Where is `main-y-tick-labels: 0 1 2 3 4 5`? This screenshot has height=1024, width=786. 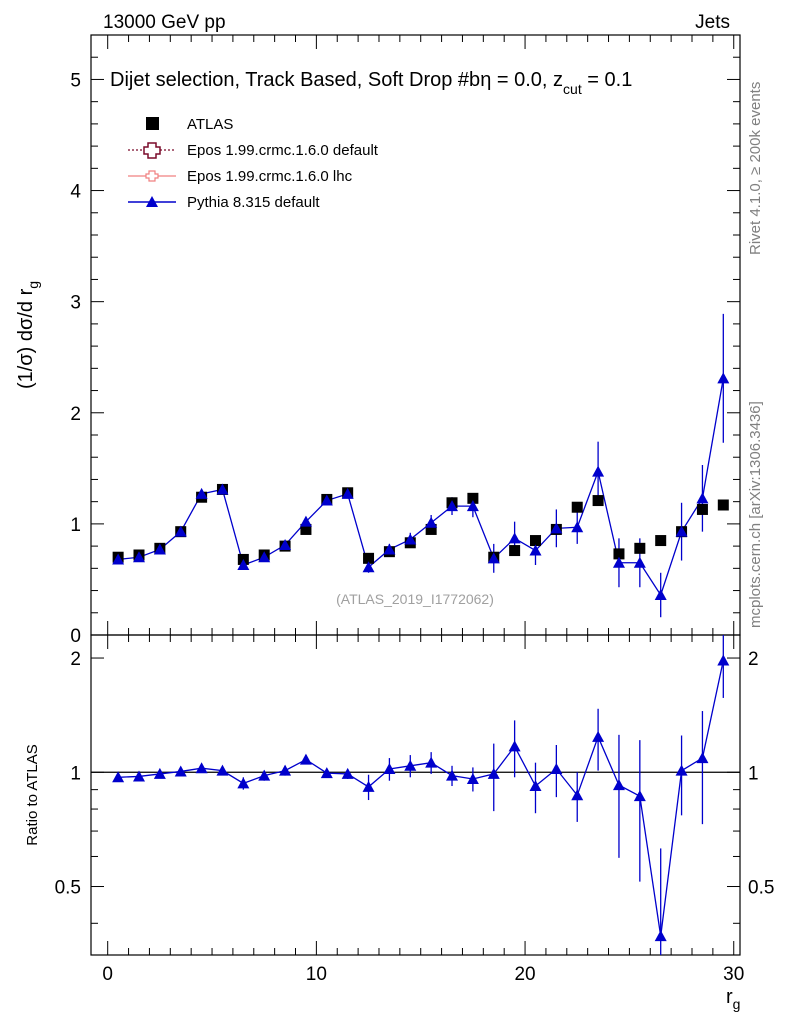
main-y-tick-labels: 0 1 2 3 4 5 is located at coordinates (75, 358).